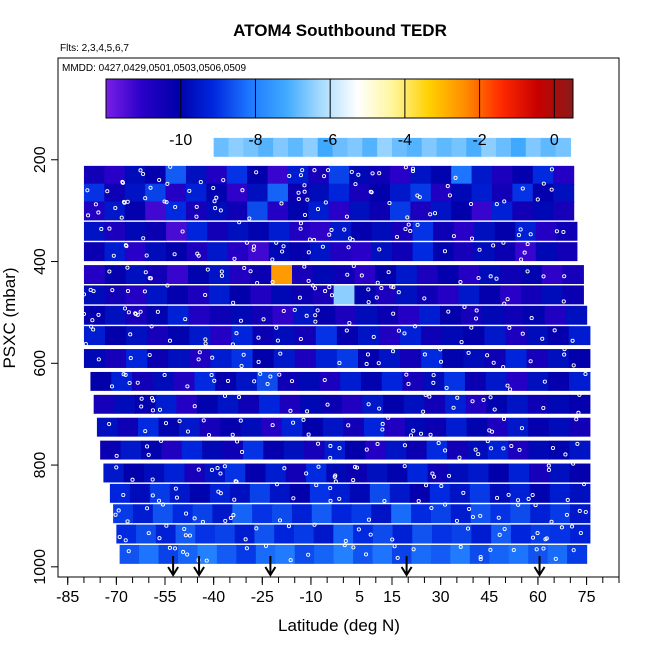 The height and width of the screenshot is (650, 650). I want to click on colorbar-tick-label-3: -4, so click(405, 140).